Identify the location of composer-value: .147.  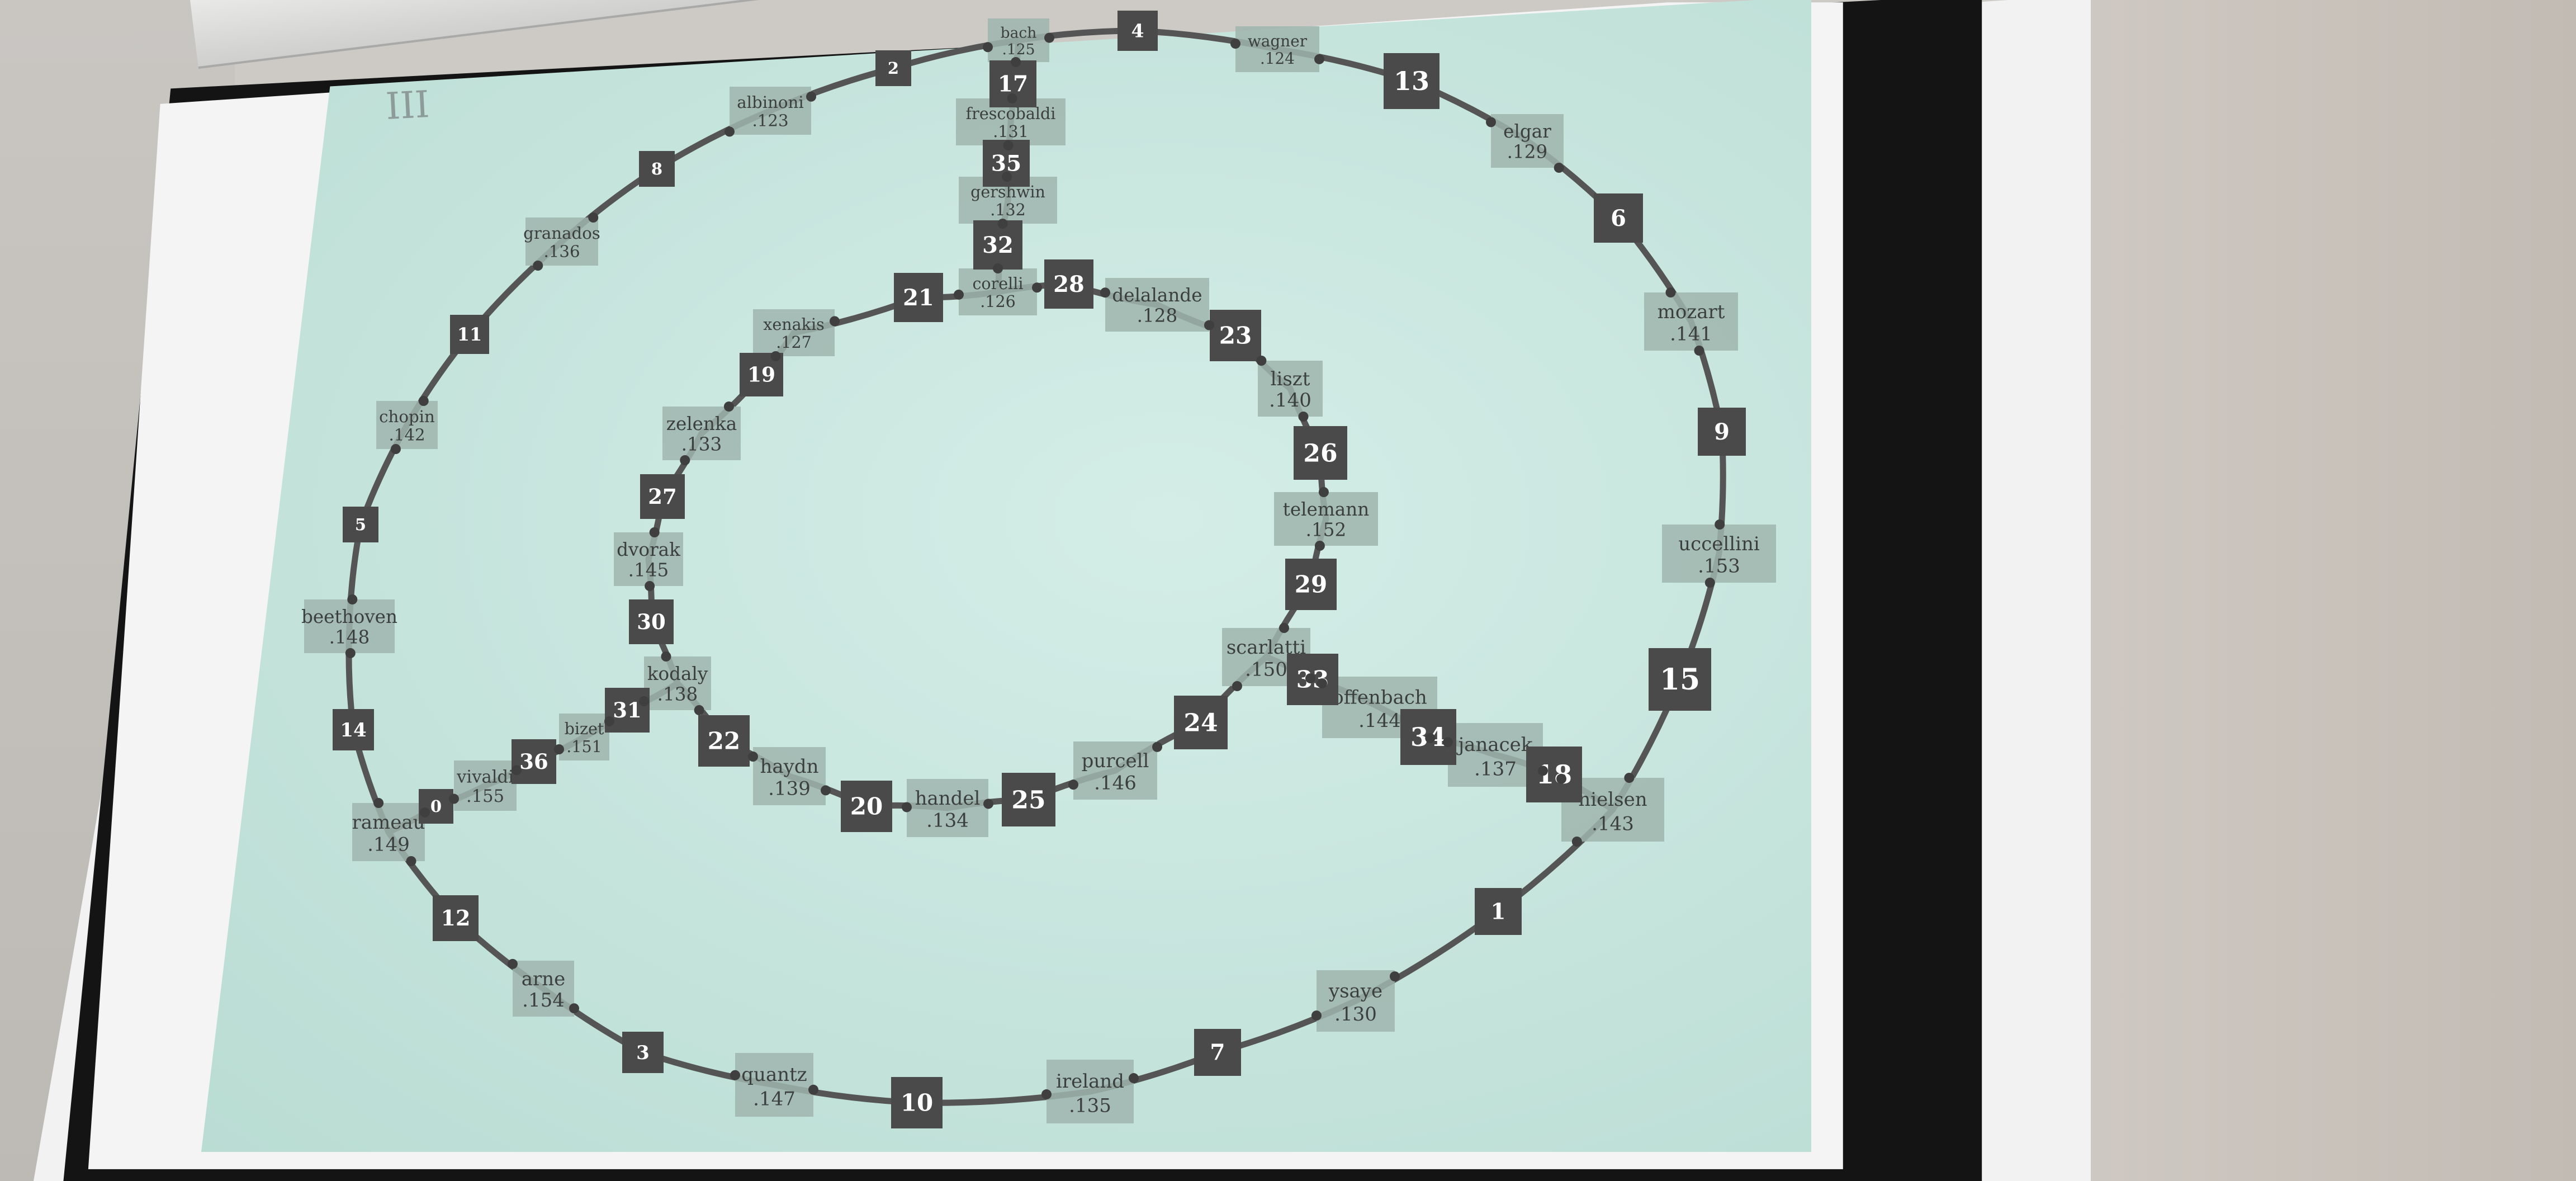
(774, 1099).